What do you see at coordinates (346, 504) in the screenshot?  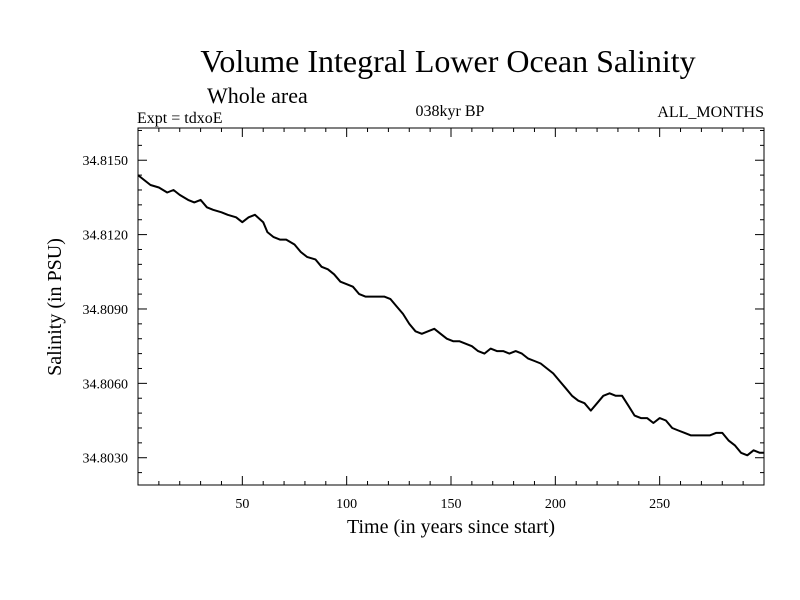 I see `x-tick-label: 100` at bounding box center [346, 504].